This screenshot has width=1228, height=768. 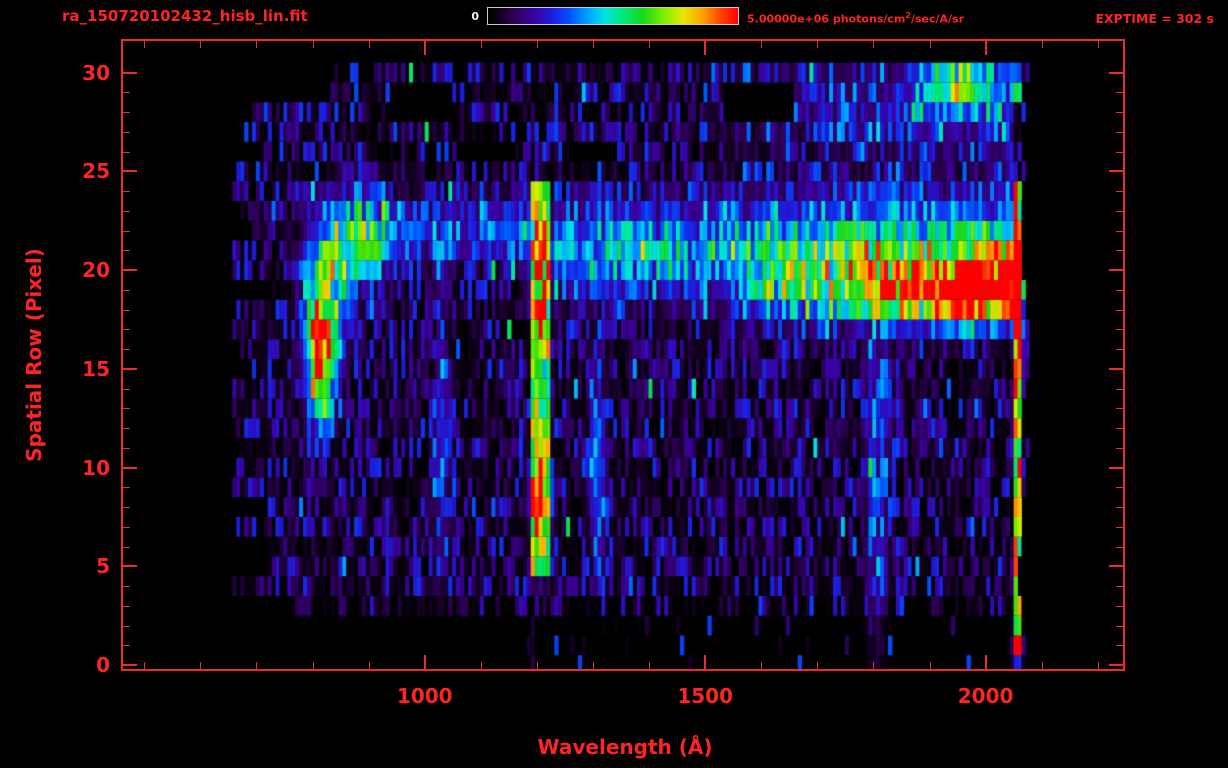 I want to click on y-axis-label: Spatial Row (Pixel), so click(x=34, y=355).